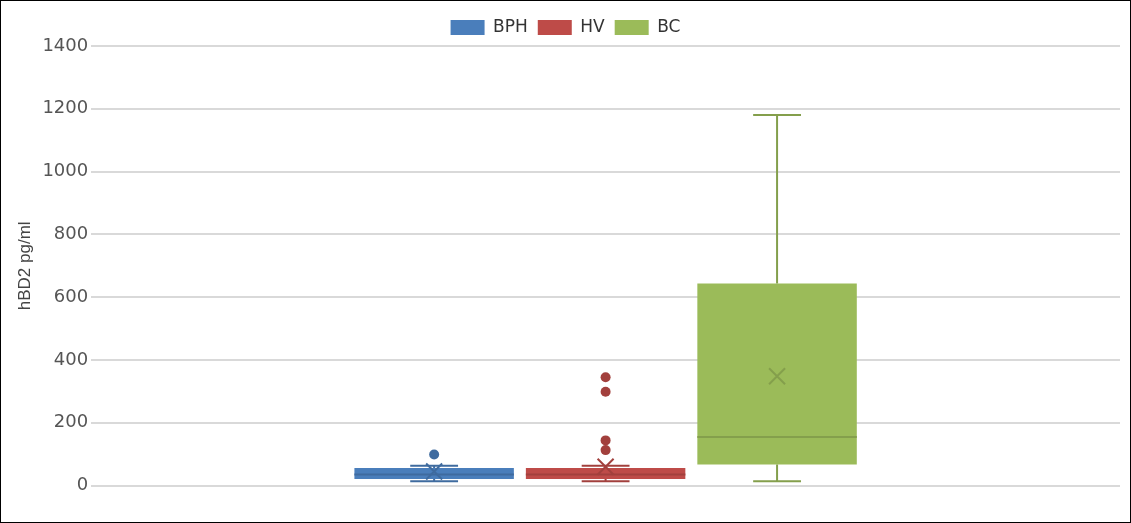 This screenshot has width=1131, height=523. Describe the element at coordinates (65, 44) in the screenshot. I see `y-tick-label: 1400` at that location.